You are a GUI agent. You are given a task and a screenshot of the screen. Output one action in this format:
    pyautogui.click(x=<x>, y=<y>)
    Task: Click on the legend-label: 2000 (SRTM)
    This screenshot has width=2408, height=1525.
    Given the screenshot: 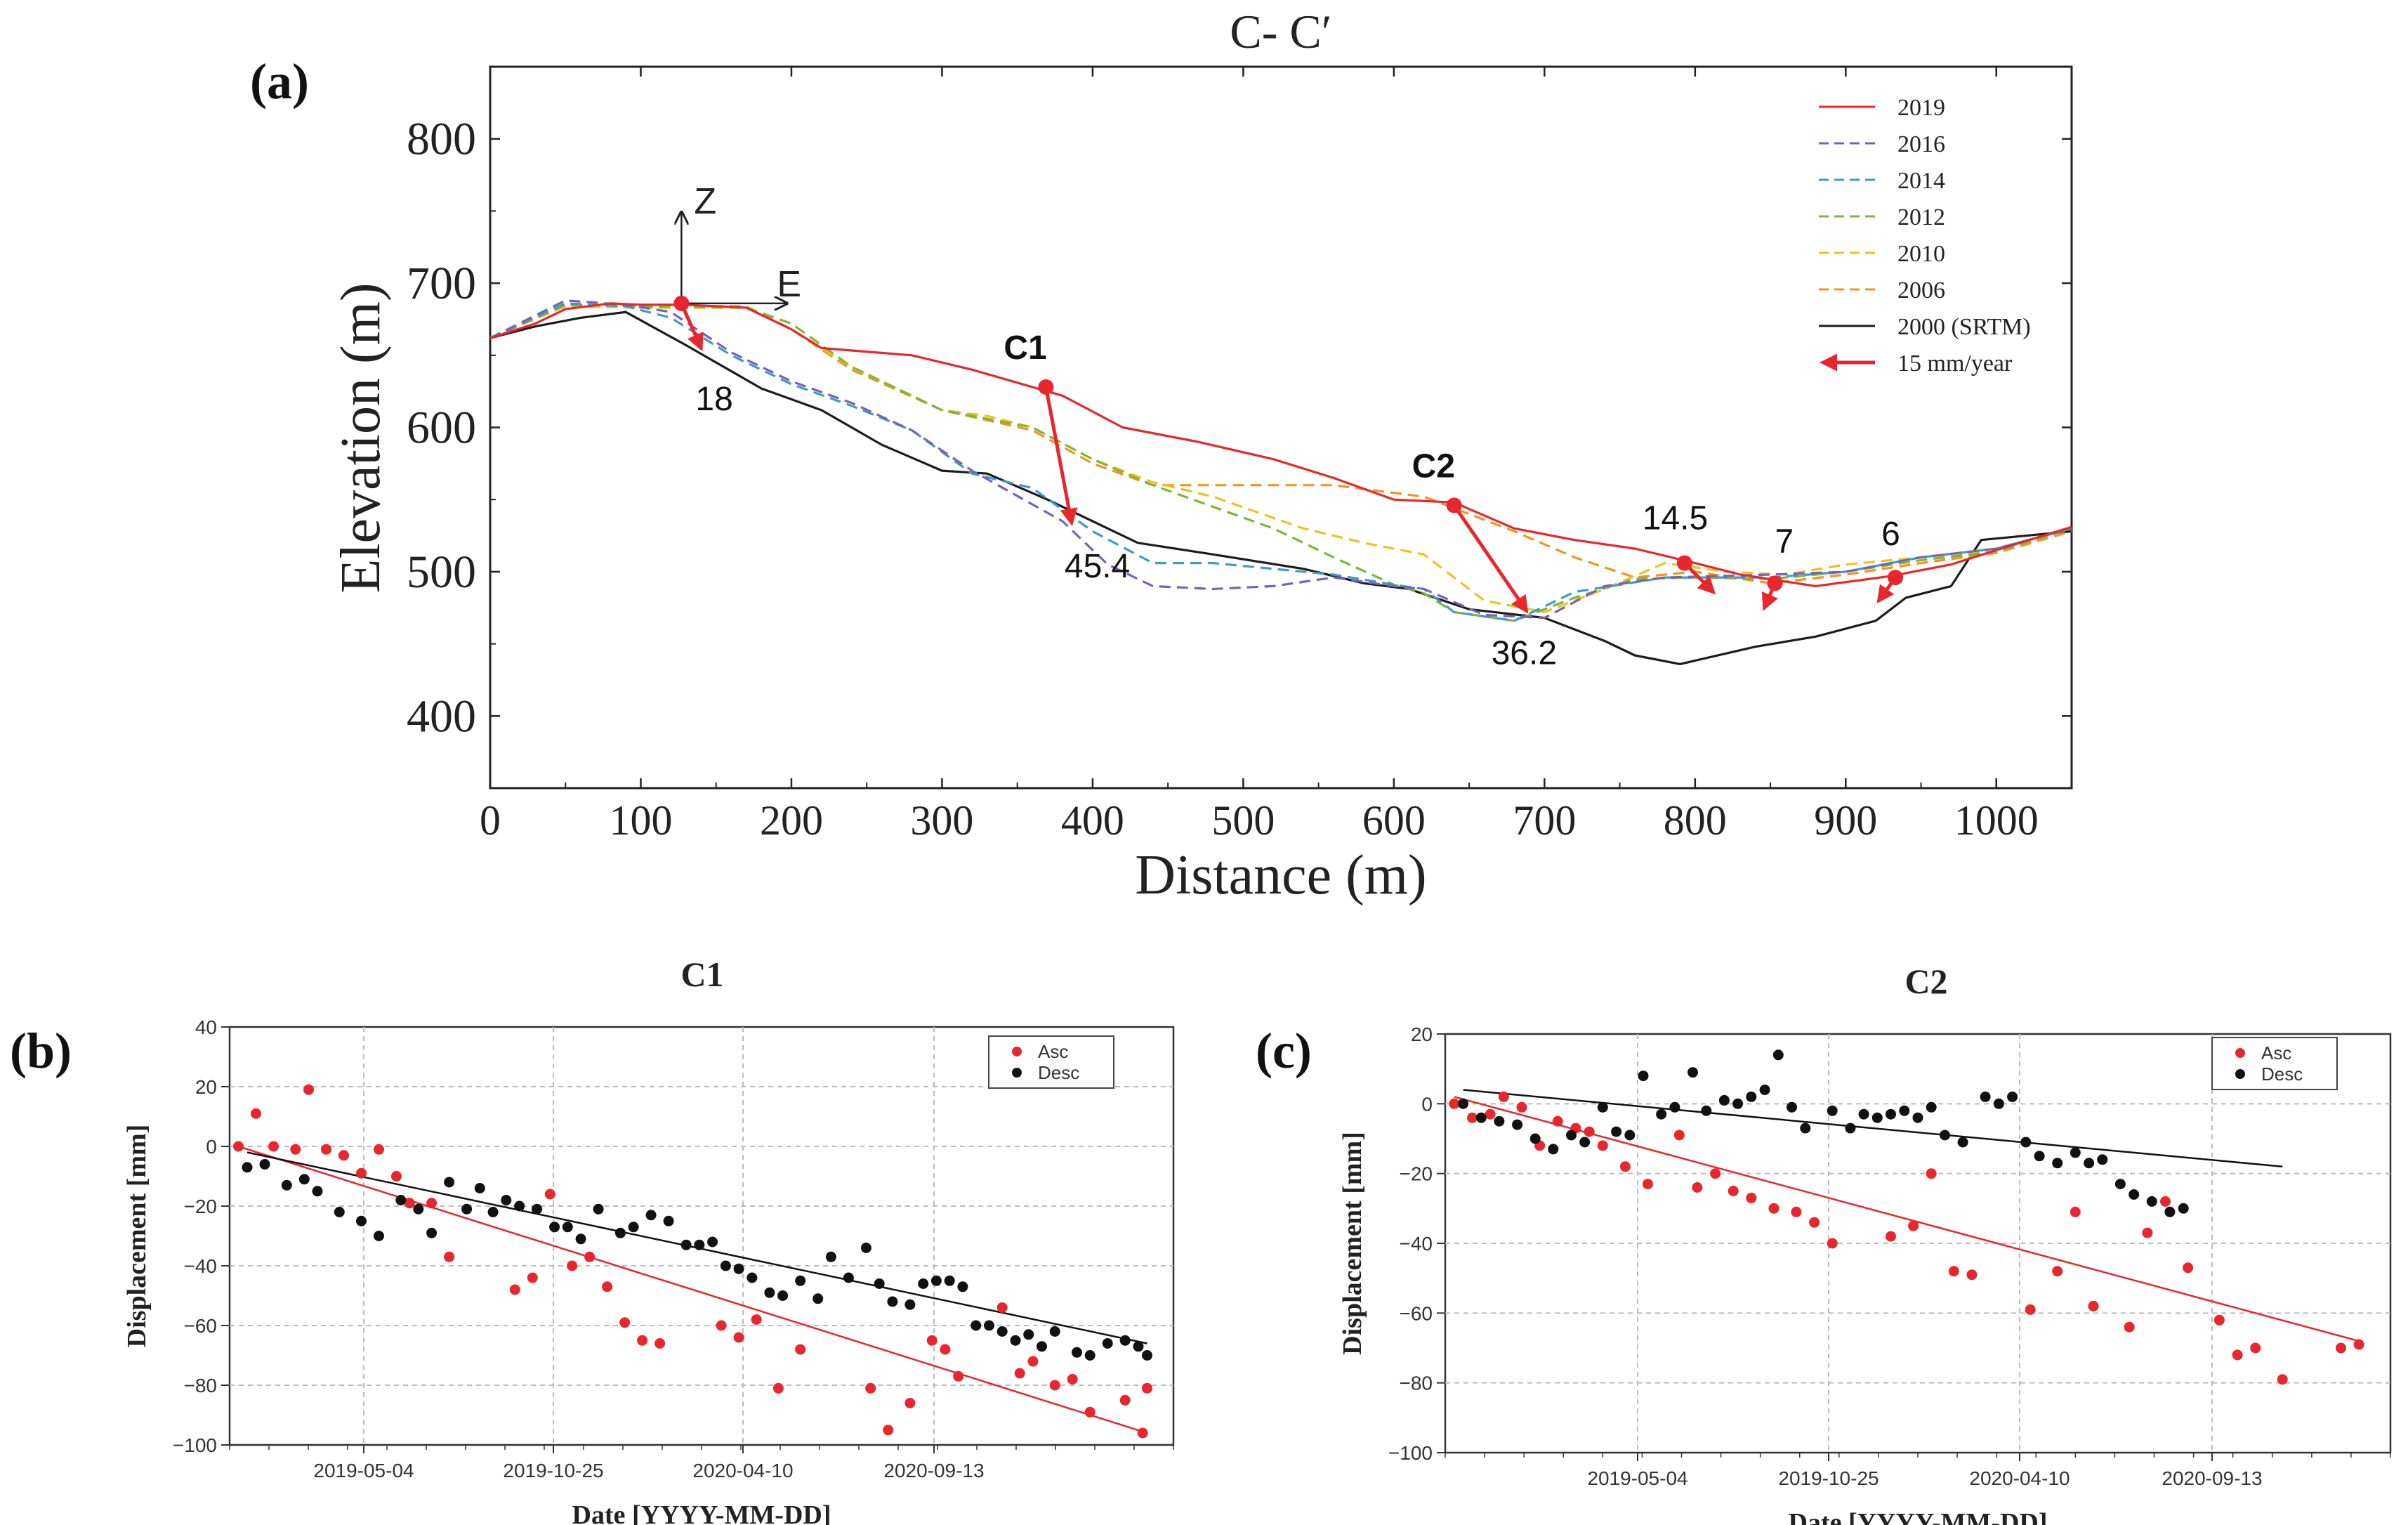 What is the action you would take?
    pyautogui.click(x=1964, y=327)
    